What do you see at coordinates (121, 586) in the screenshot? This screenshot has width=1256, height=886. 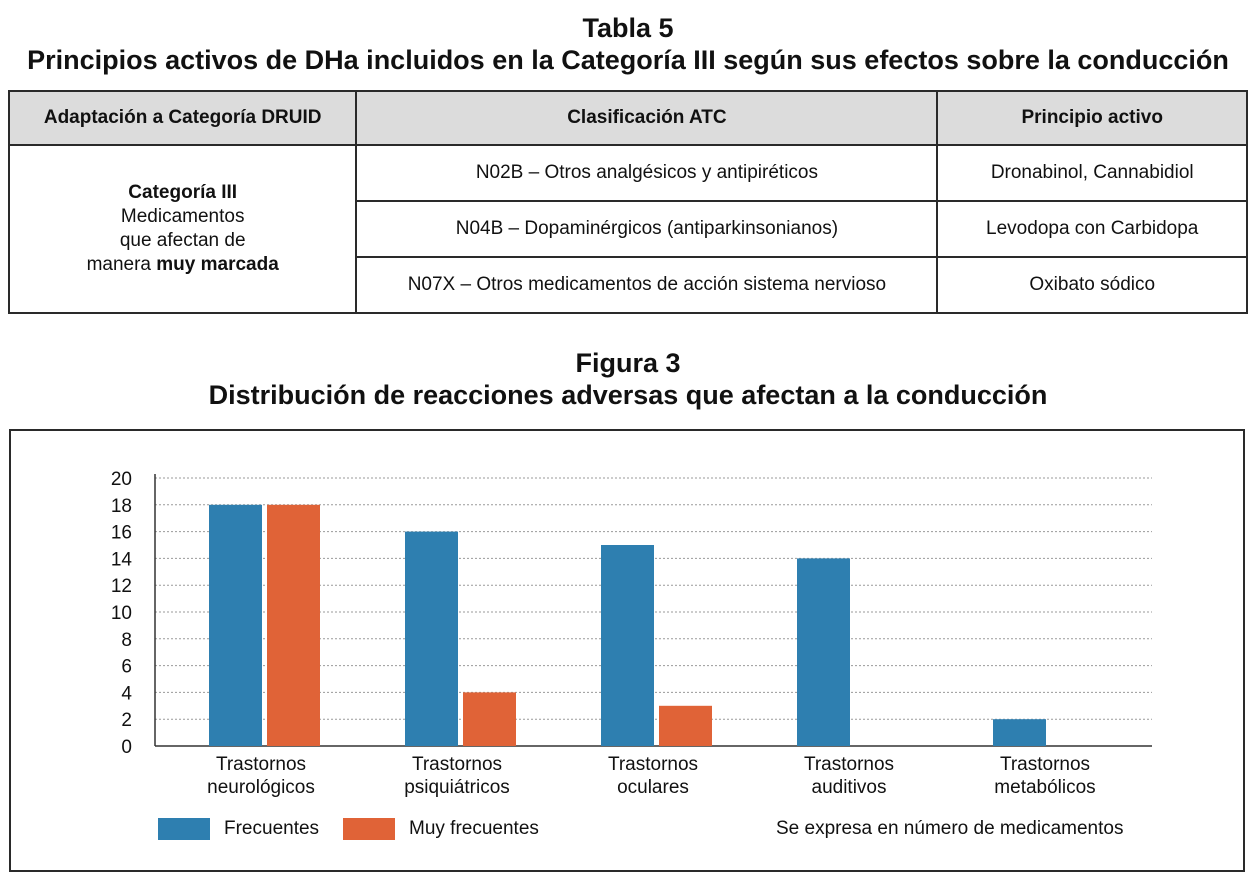 I see `y-tick-label: 12` at bounding box center [121, 586].